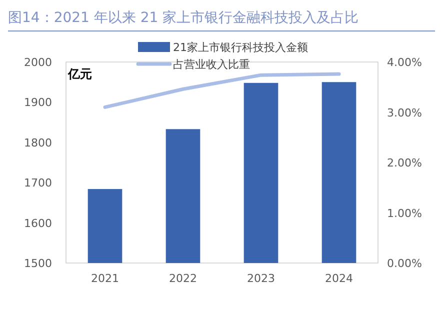 The width and height of the screenshot is (443, 321). I want to click on y2-tick-label: 2.00%, so click(404, 163).